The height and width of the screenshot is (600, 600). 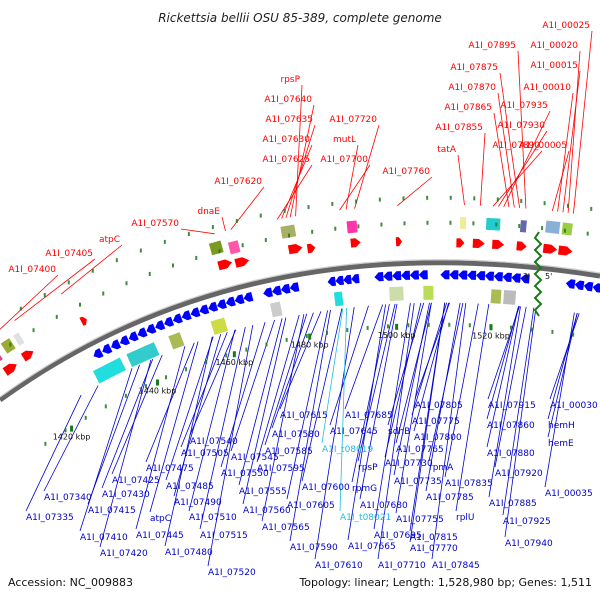 What do you see at coordinates (344, 140) in the screenshot?
I see `forward-gene-label: mutL` at bounding box center [344, 140].